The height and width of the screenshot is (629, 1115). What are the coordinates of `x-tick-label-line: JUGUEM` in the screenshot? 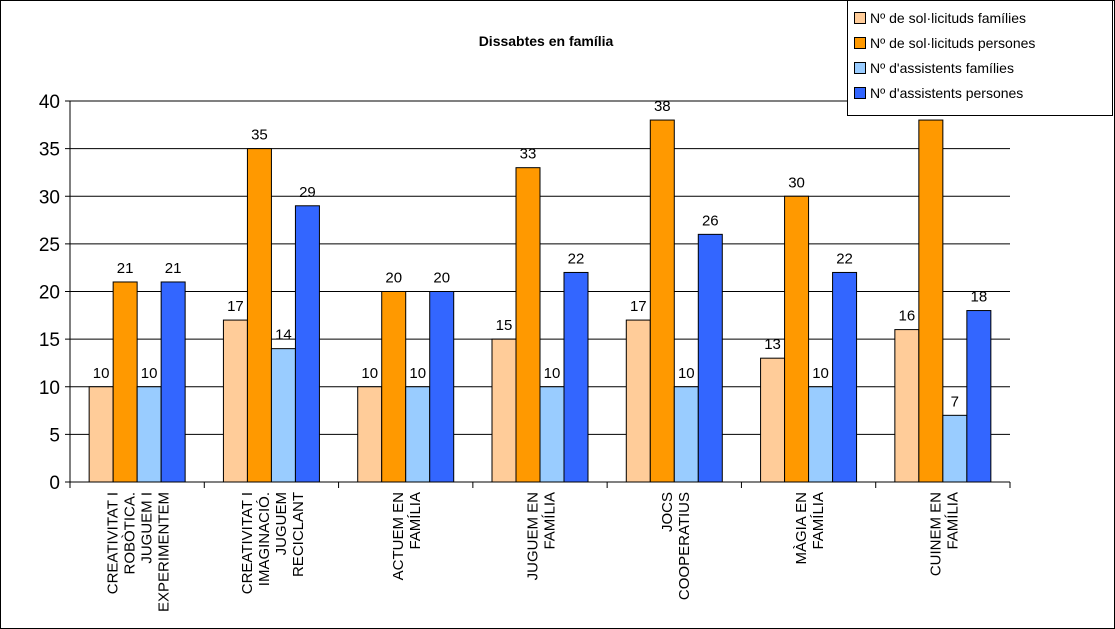 It's located at (281, 523).